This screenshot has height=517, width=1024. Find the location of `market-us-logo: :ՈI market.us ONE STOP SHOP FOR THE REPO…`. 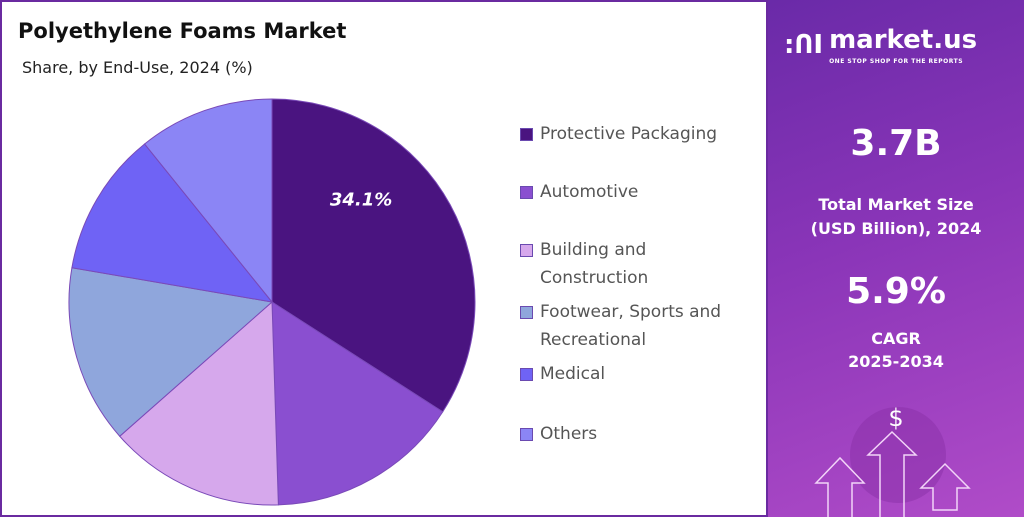

market-us-logo: :ՈI market.us ONE STOP SHOP FOR THE REPO… is located at coordinates (880, 45).